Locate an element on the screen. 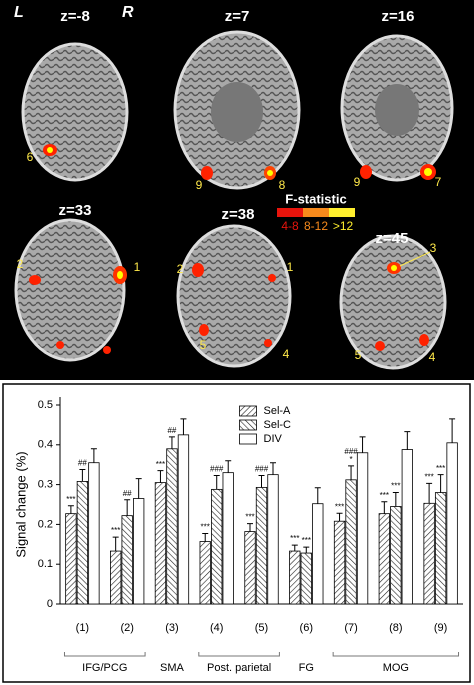 The width and height of the screenshot is (474, 685). y-tick-label: 0 is located at coordinates (50, 604).